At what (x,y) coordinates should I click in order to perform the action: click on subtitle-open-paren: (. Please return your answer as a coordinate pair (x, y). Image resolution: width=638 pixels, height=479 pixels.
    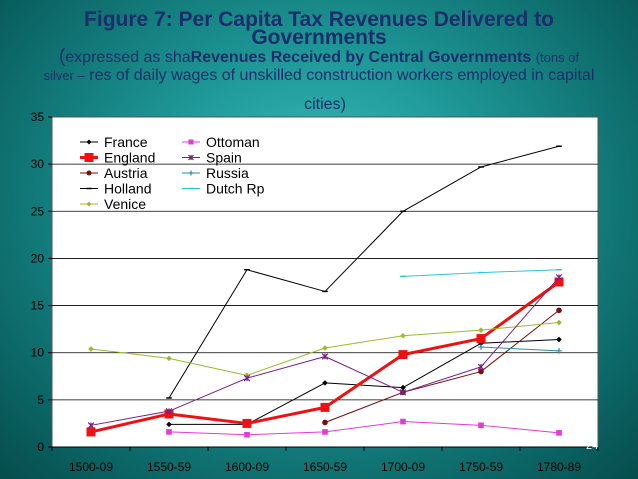
    Looking at the image, I should click on (62, 56).